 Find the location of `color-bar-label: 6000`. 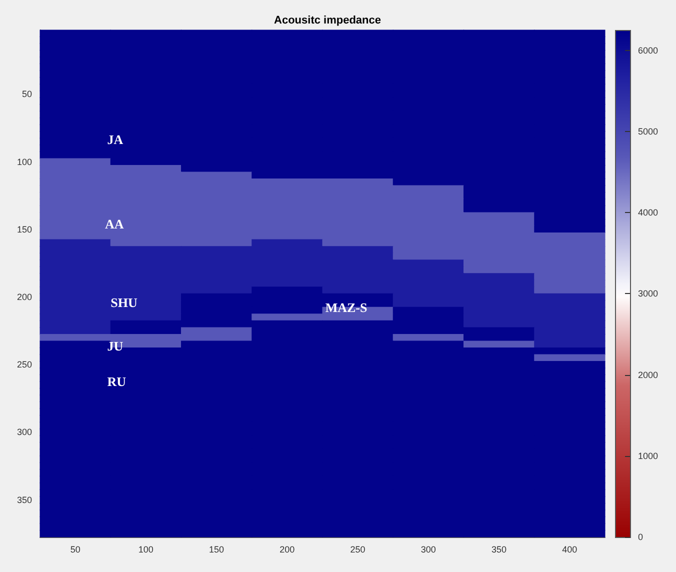

color-bar-label: 6000 is located at coordinates (648, 50).